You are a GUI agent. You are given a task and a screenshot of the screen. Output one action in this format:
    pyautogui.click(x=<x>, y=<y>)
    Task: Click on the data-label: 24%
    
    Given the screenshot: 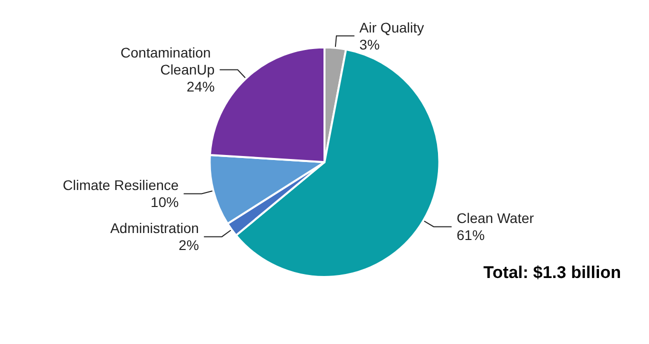 What is the action you would take?
    pyautogui.click(x=200, y=86)
    